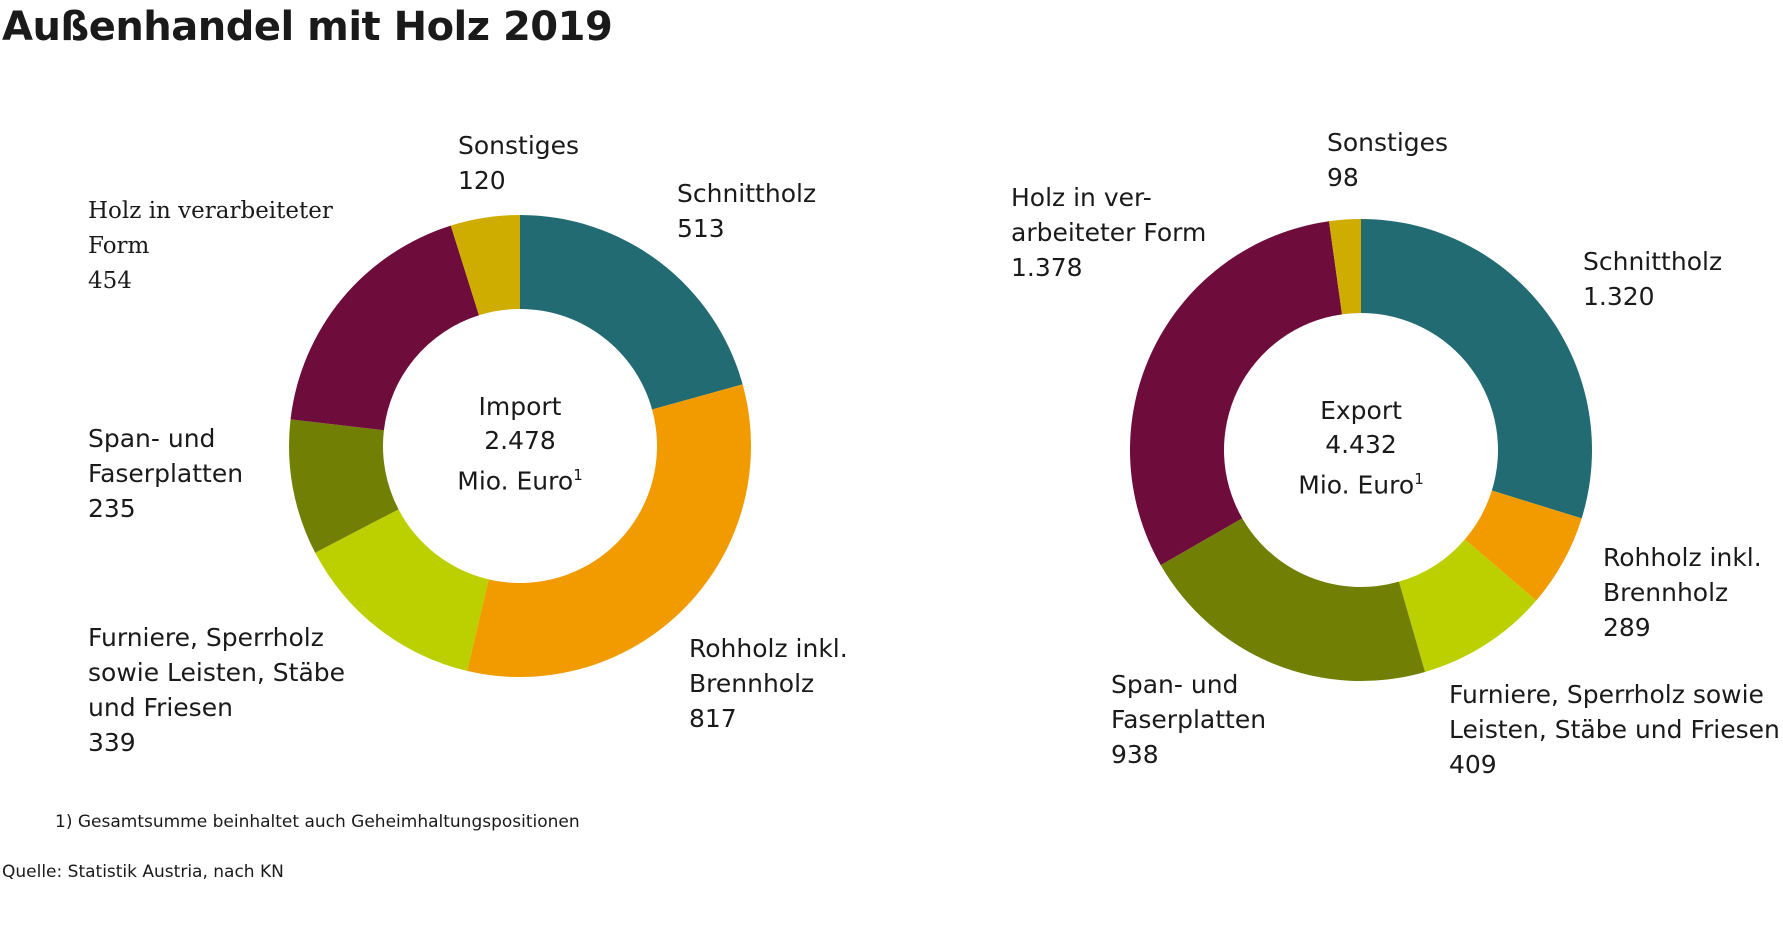  I want to click on source: Quelle: Statistik Austria, nach KN, so click(143, 872).